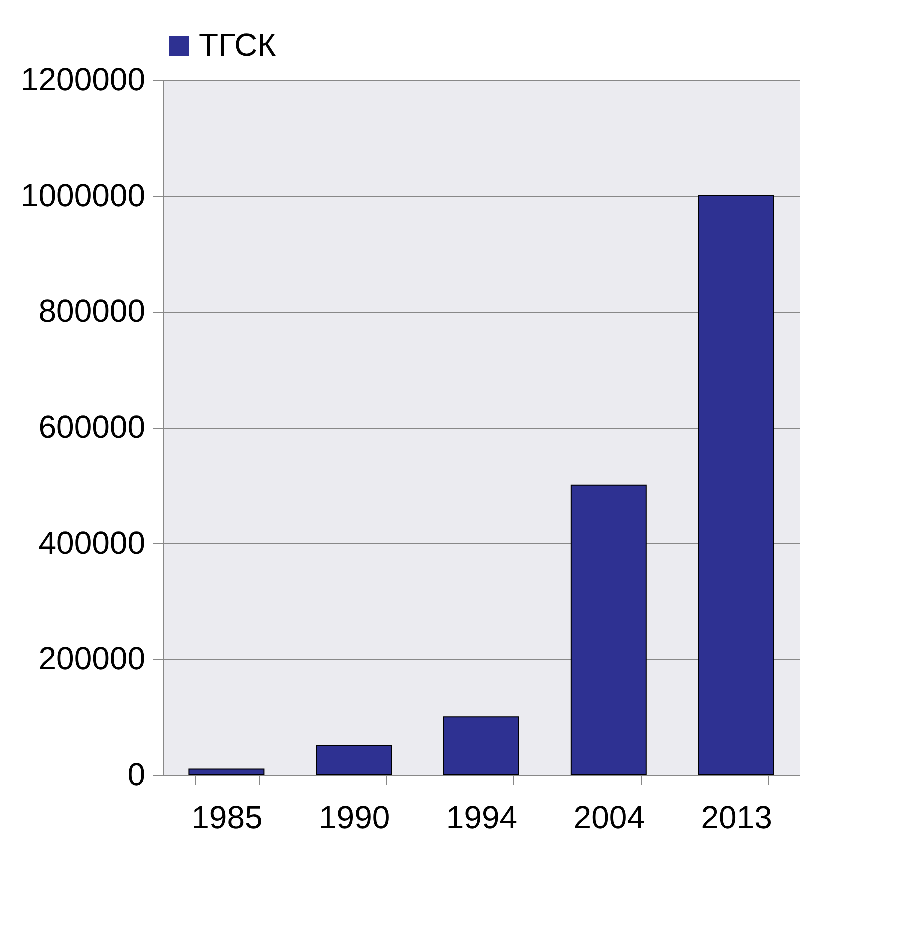 Image resolution: width=921 pixels, height=952 pixels. What do you see at coordinates (92, 311) in the screenshot?
I see `y-tick-label: 800000` at bounding box center [92, 311].